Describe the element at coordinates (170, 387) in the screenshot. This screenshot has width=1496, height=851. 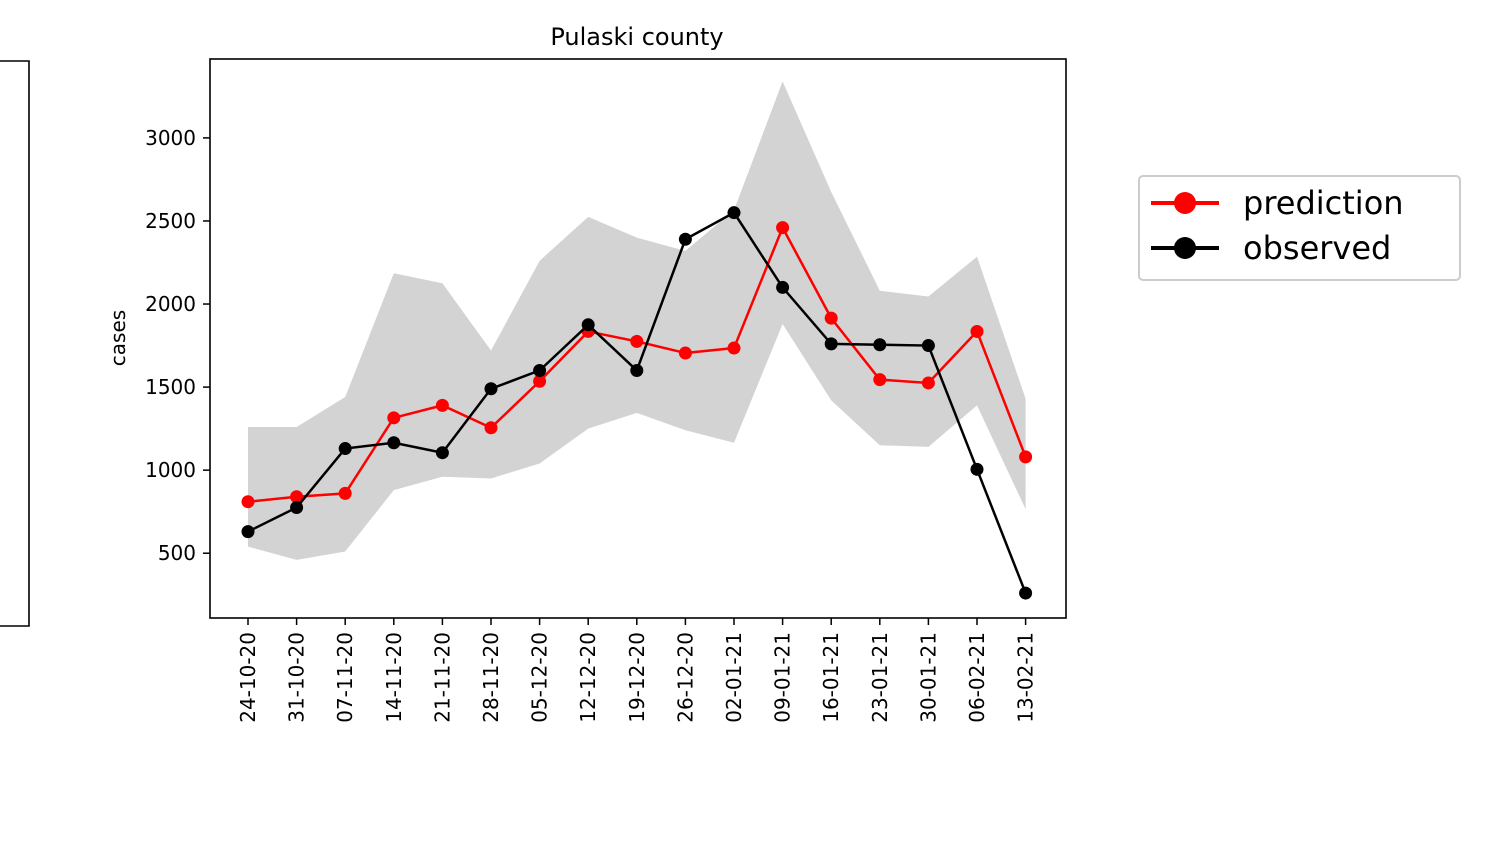
I see `y-tick-label: 1500` at that location.